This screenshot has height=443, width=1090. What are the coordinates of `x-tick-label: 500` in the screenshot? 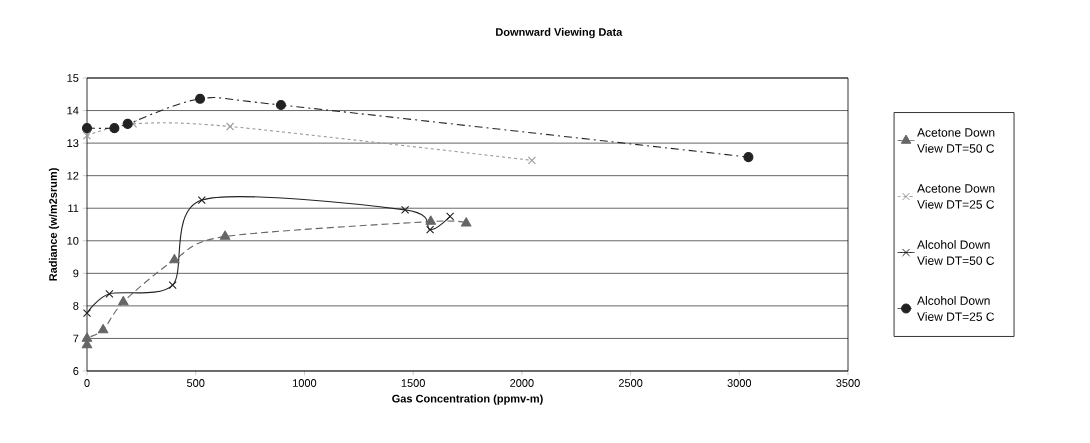 It's located at (195, 383).